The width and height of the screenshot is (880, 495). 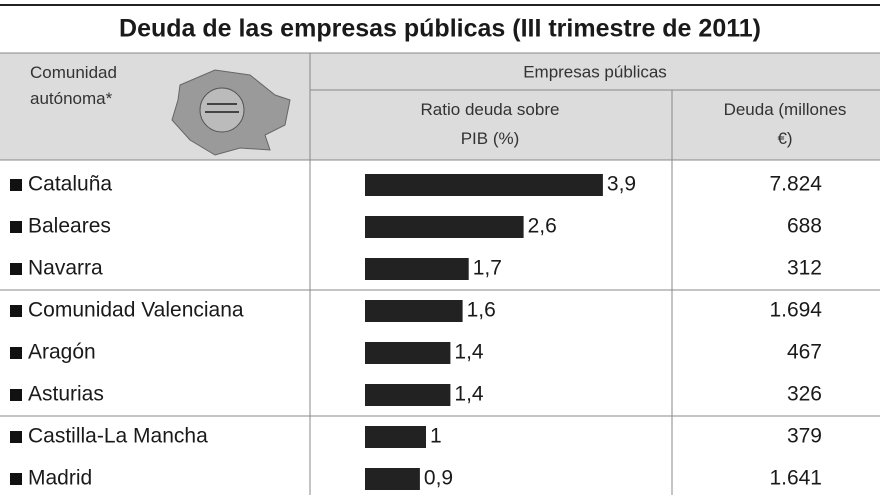 I want to click on debt-value: 467, so click(x=804, y=352).